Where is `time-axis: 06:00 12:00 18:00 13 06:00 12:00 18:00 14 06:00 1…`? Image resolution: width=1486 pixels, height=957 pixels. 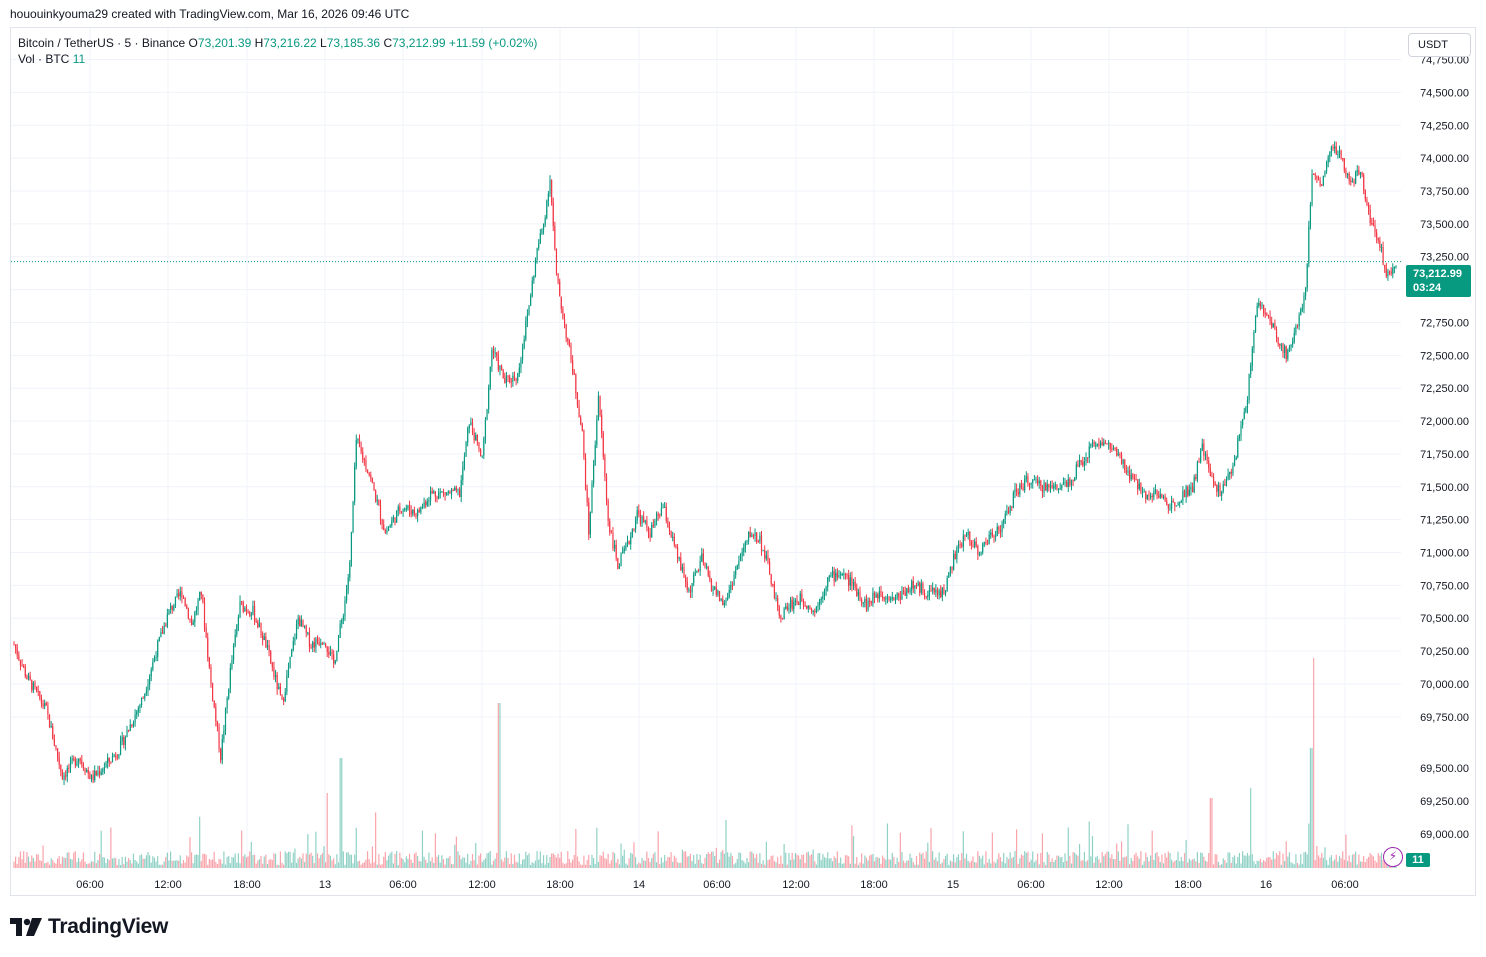
time-axis: 06:00 12:00 18:00 13 06:00 12:00 18:00 14 06:00 1… is located at coordinates (717, 885).